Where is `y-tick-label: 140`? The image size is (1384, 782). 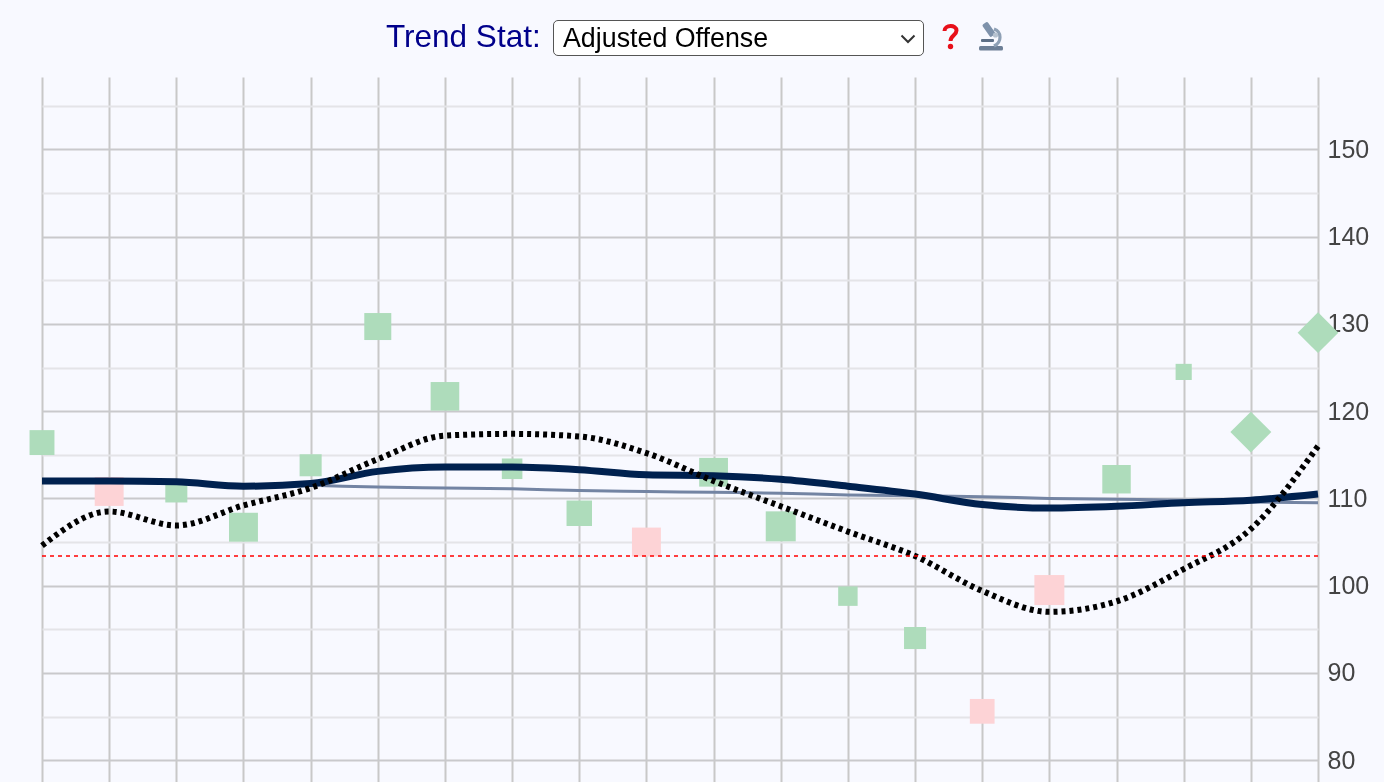
y-tick-label: 140 is located at coordinates (1348, 236).